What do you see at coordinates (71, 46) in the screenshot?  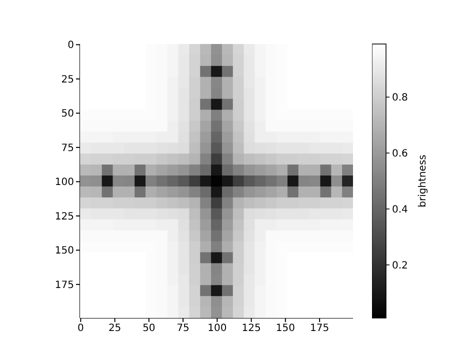 I see `y-tick-label: 0` at bounding box center [71, 46].